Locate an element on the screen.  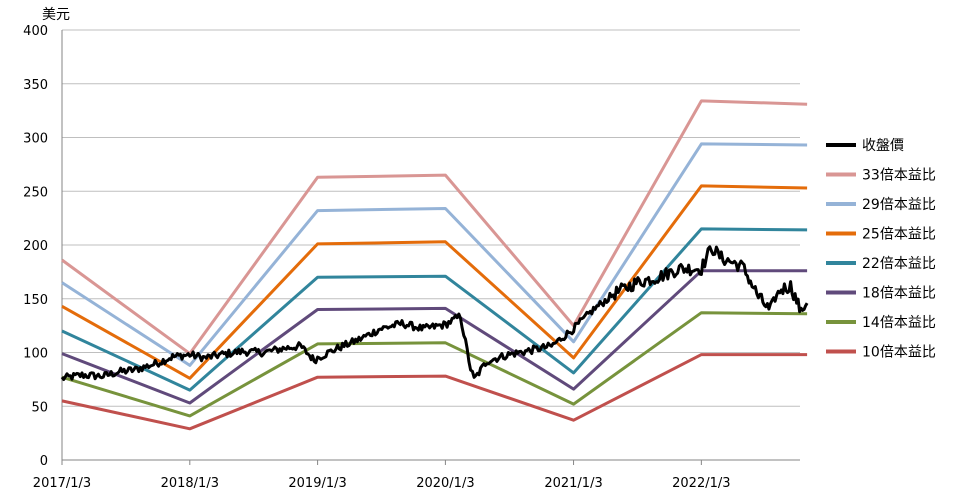
y-tick-label: 400 is located at coordinates (35, 31).